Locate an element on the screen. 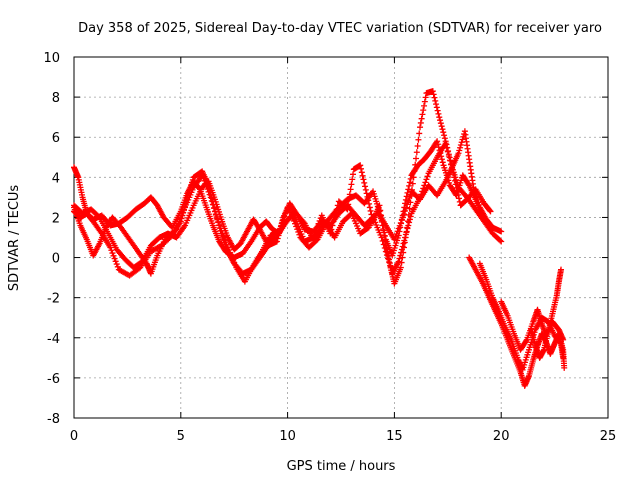 Image resolution: width=640 pixels, height=480 pixels. x-tick-label: 25 is located at coordinates (608, 436).